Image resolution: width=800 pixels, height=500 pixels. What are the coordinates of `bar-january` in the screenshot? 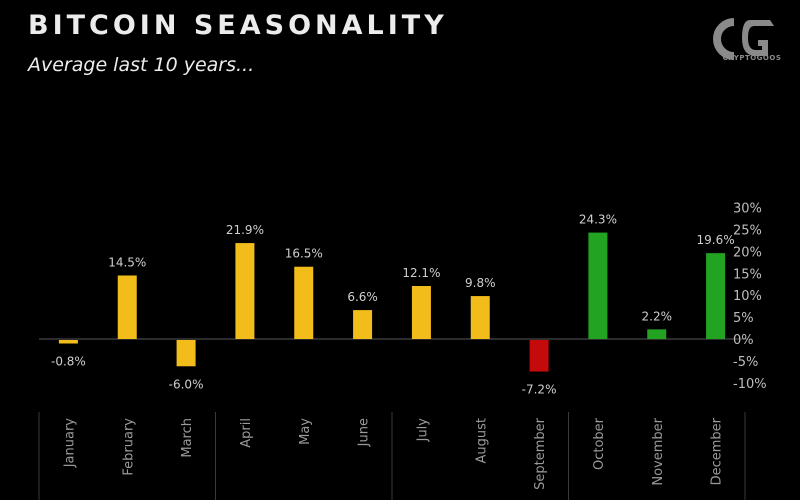 It's located at (68, 342).